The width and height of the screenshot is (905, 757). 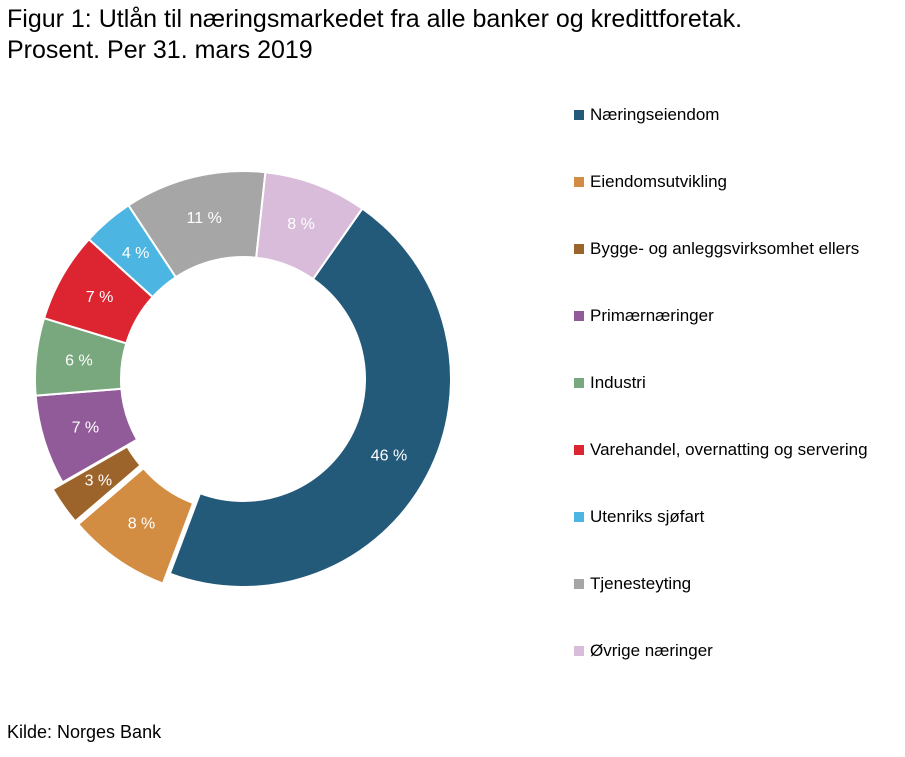 I want to click on legend-label: Eiendomsutvikling, so click(x=659, y=181).